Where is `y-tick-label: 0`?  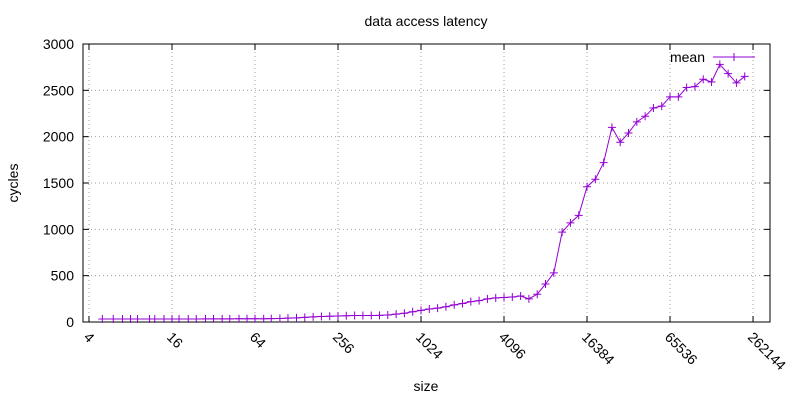 y-tick-label: 0 is located at coordinates (70, 322).